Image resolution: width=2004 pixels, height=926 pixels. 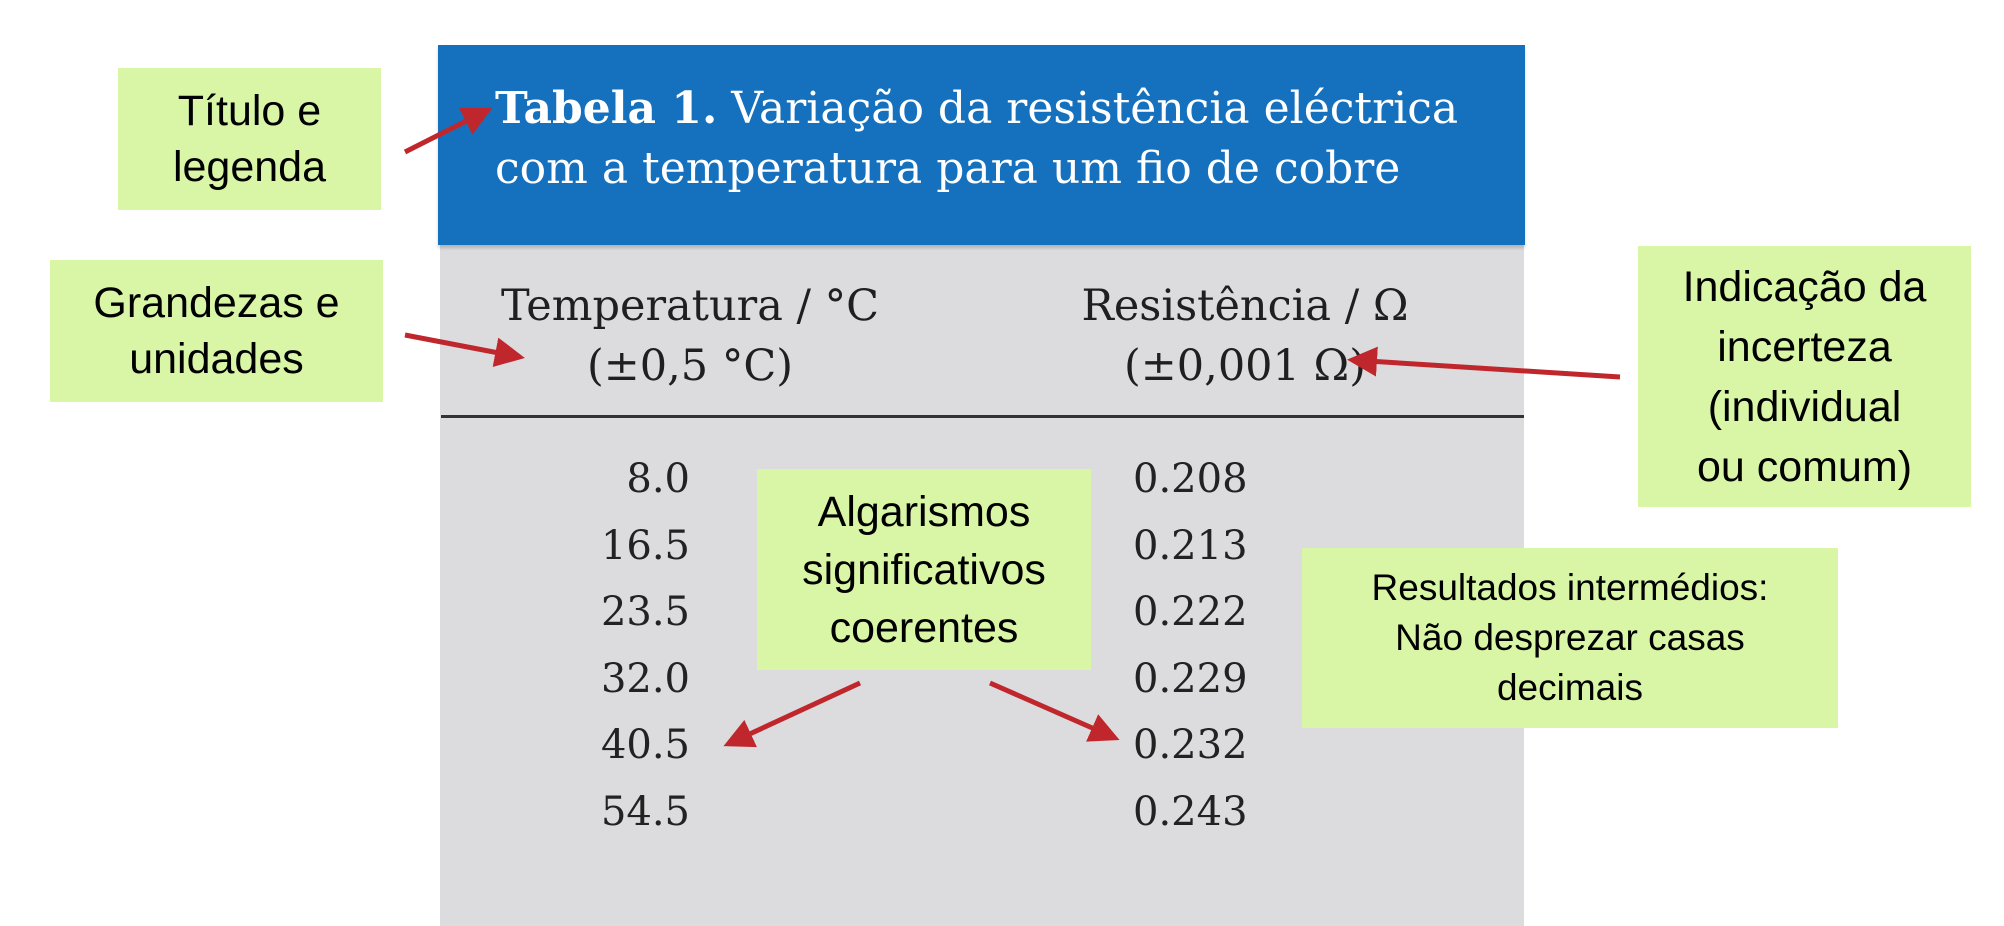 I want to click on resistance-values: 0.208 0.213 0.222 0.229 0.232 0.243, so click(x=1213, y=646).